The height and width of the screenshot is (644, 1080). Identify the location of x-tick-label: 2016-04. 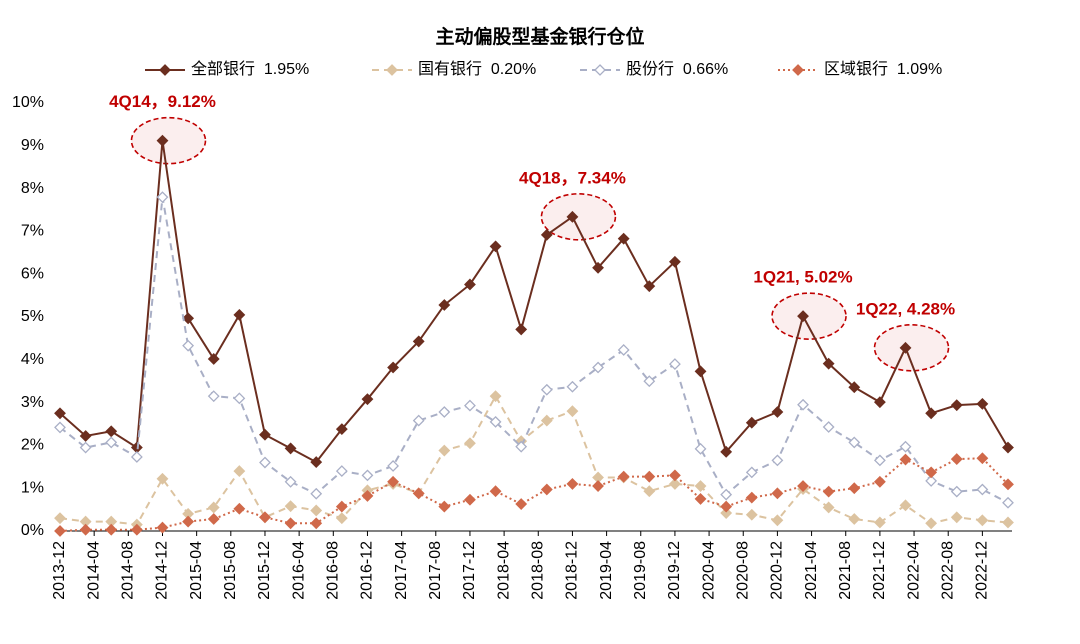
(298, 570).